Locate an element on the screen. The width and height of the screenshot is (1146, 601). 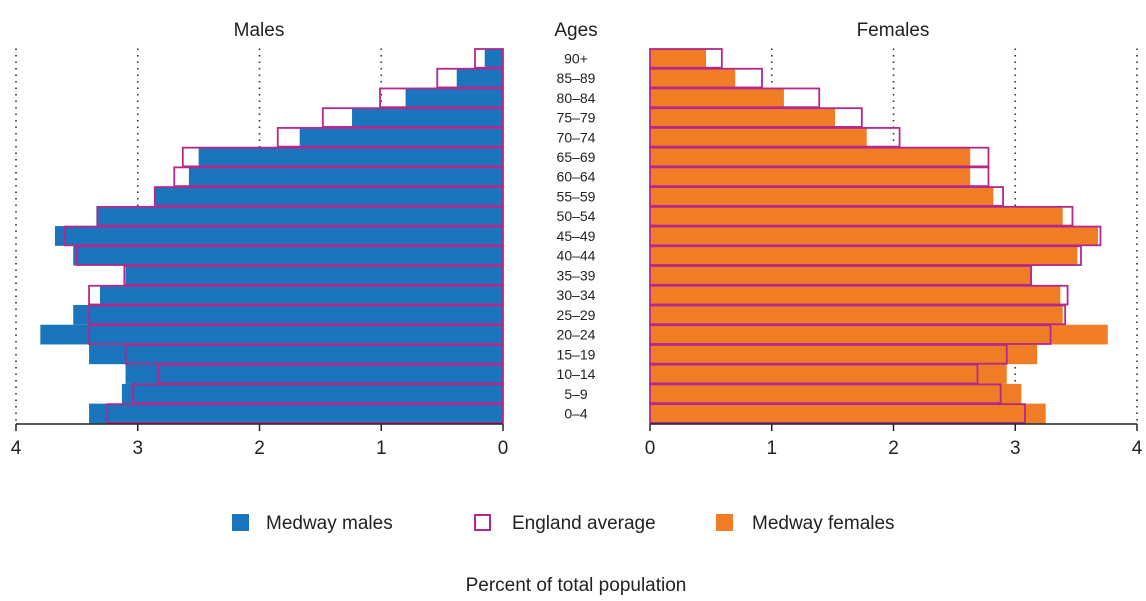
outline-female-70–74 is located at coordinates (775, 137).